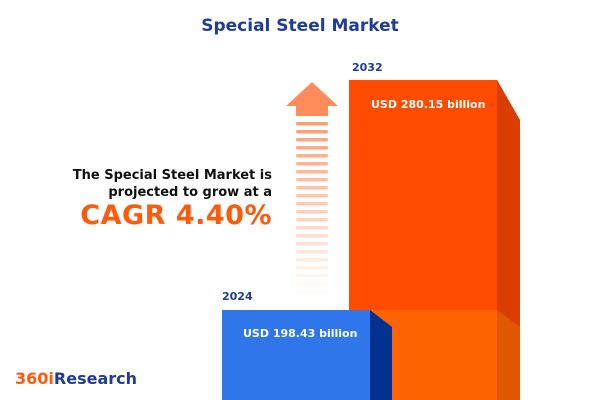 This screenshot has height=400, width=600. Describe the element at coordinates (428, 104) in the screenshot. I see `value-label-2032: USD 280.15 billion` at that location.